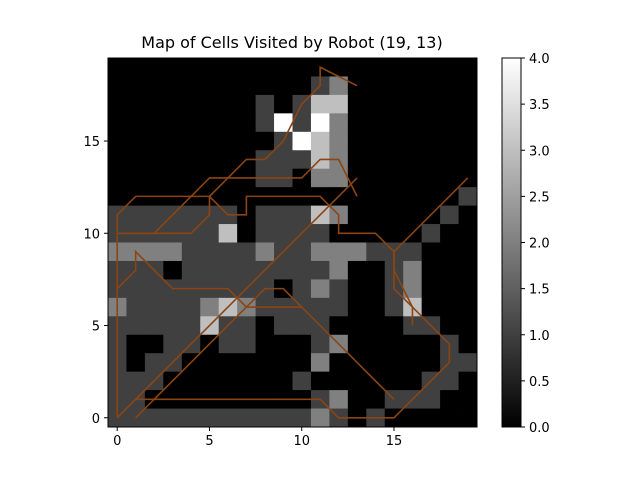 The width and height of the screenshot is (640, 480). Describe the element at coordinates (539, 105) in the screenshot. I see `colorbar-tick-label: 3.5` at that location.